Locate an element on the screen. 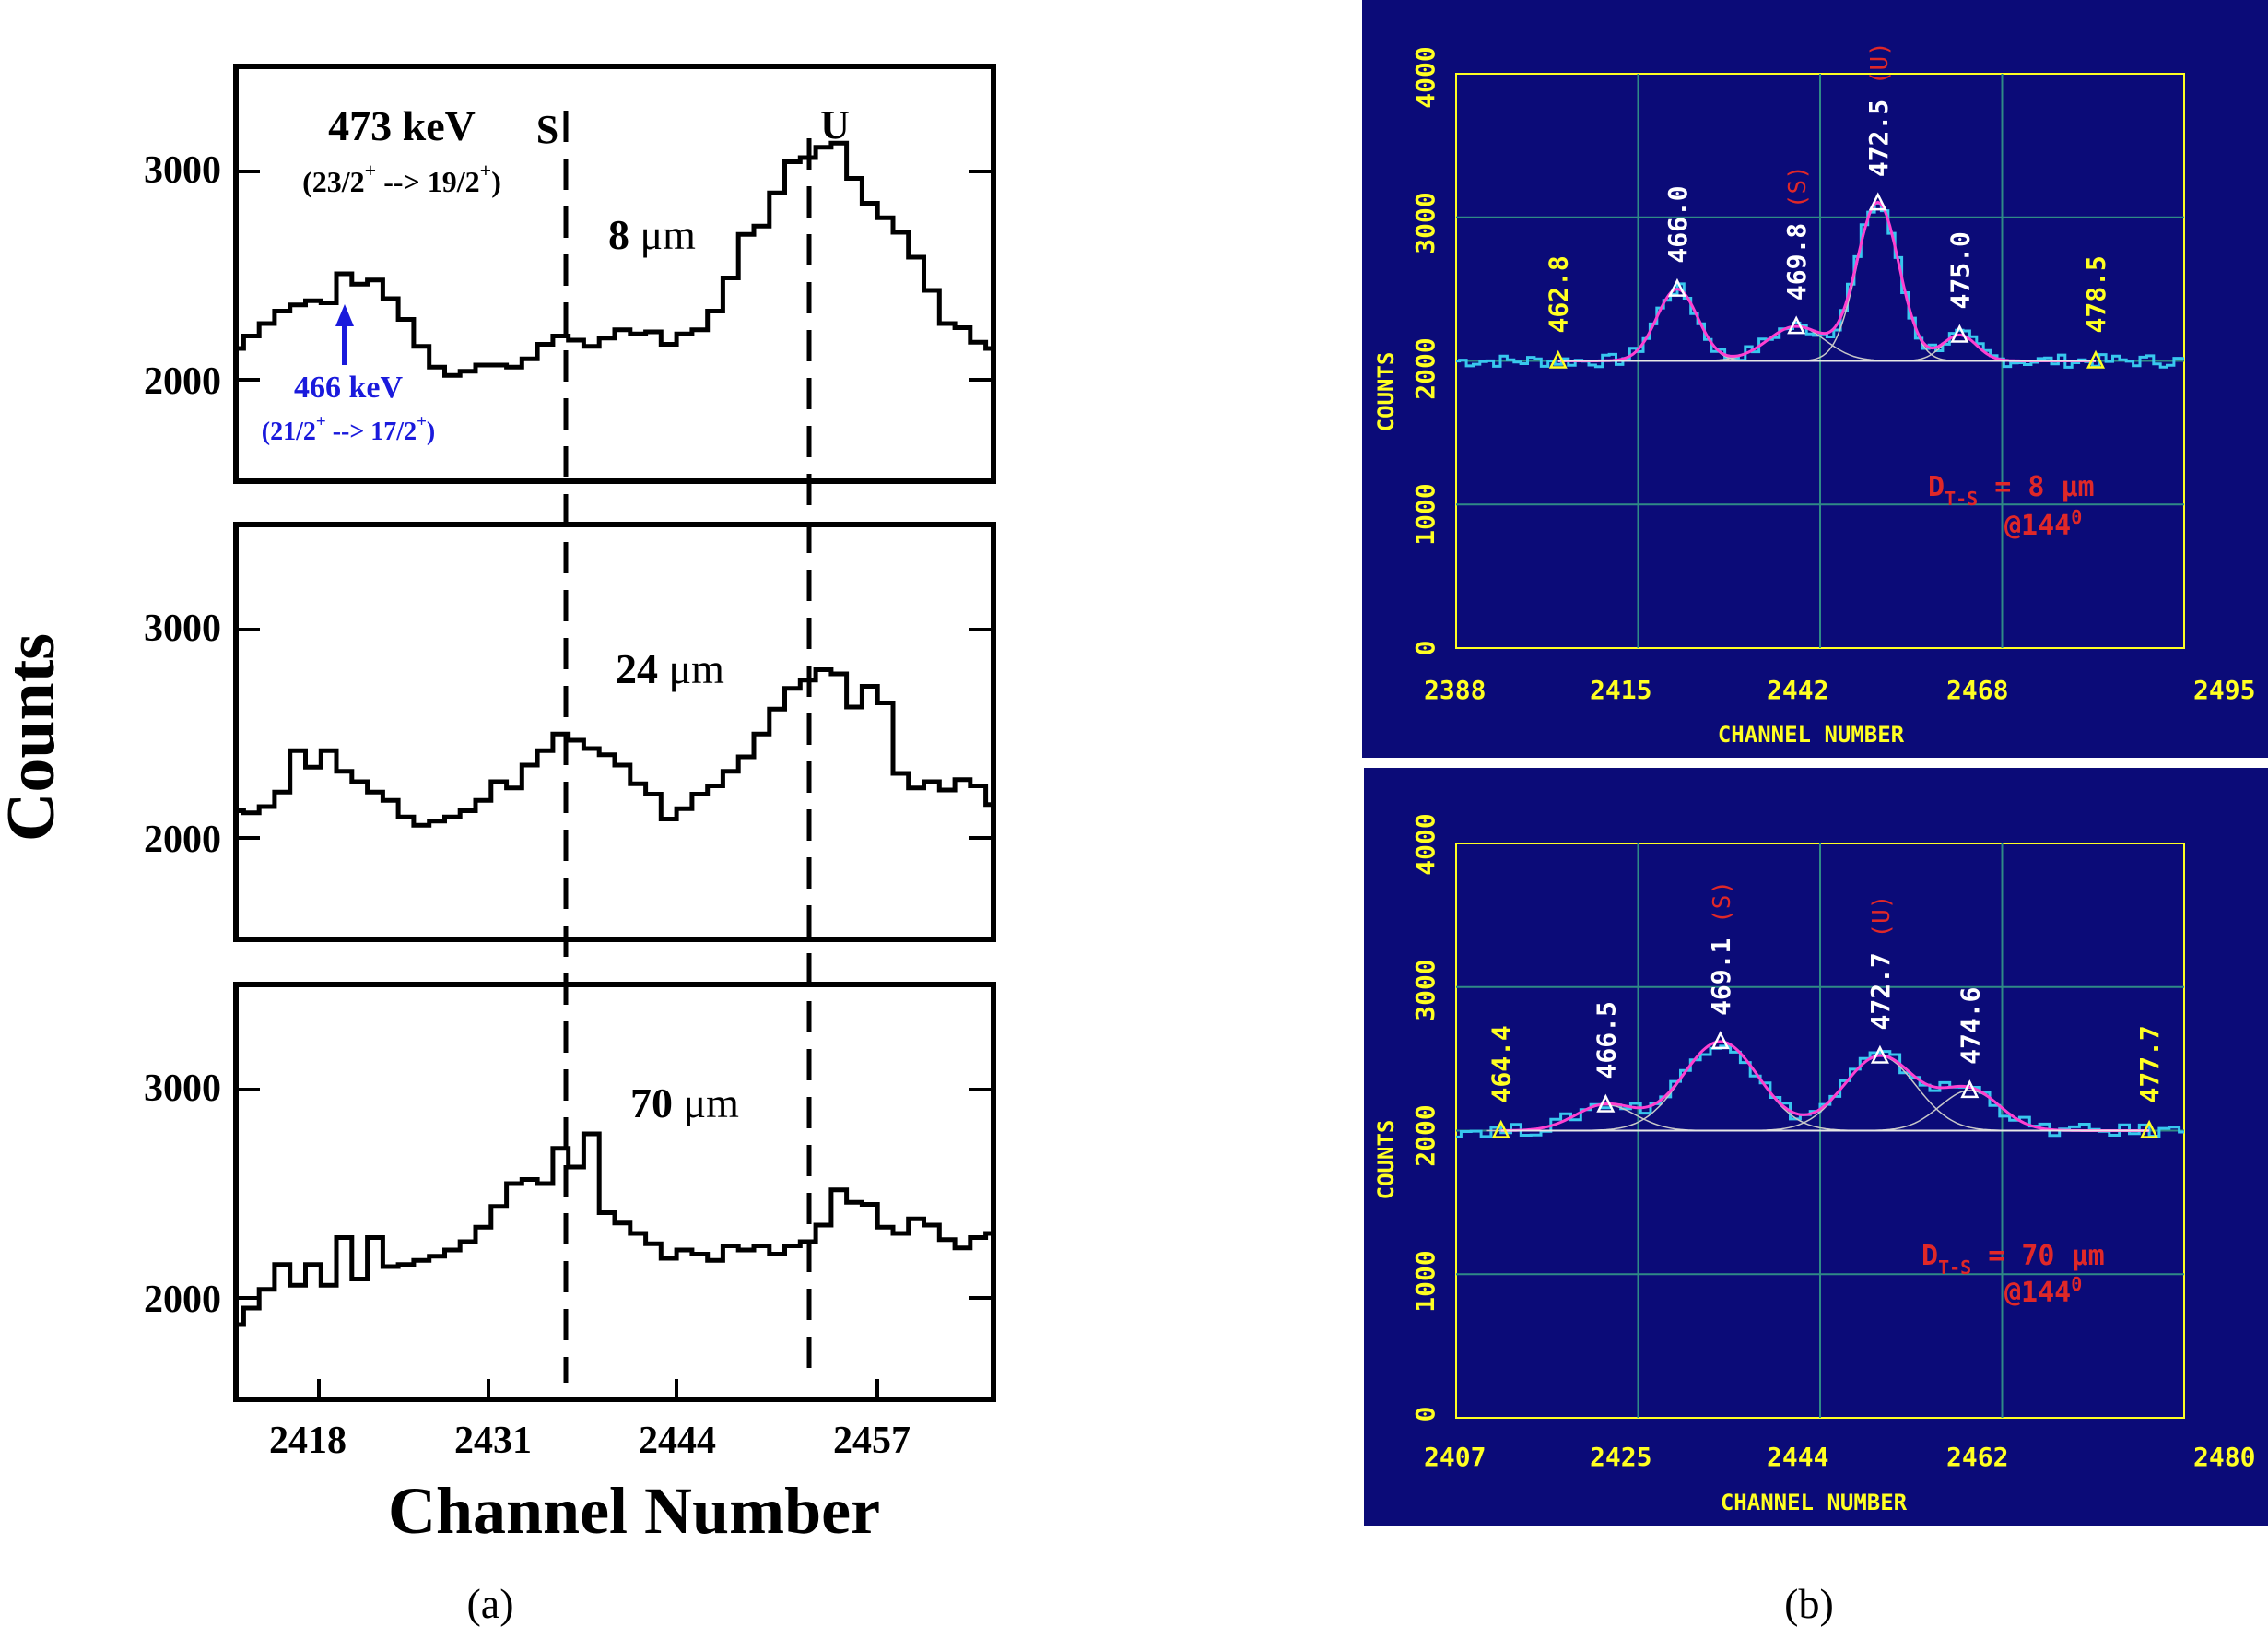 The height and width of the screenshot is (1627, 2268). spectrum-bottom-xticks: 2407 2425 2444 2462 2480 is located at coordinates (1839, 1457).